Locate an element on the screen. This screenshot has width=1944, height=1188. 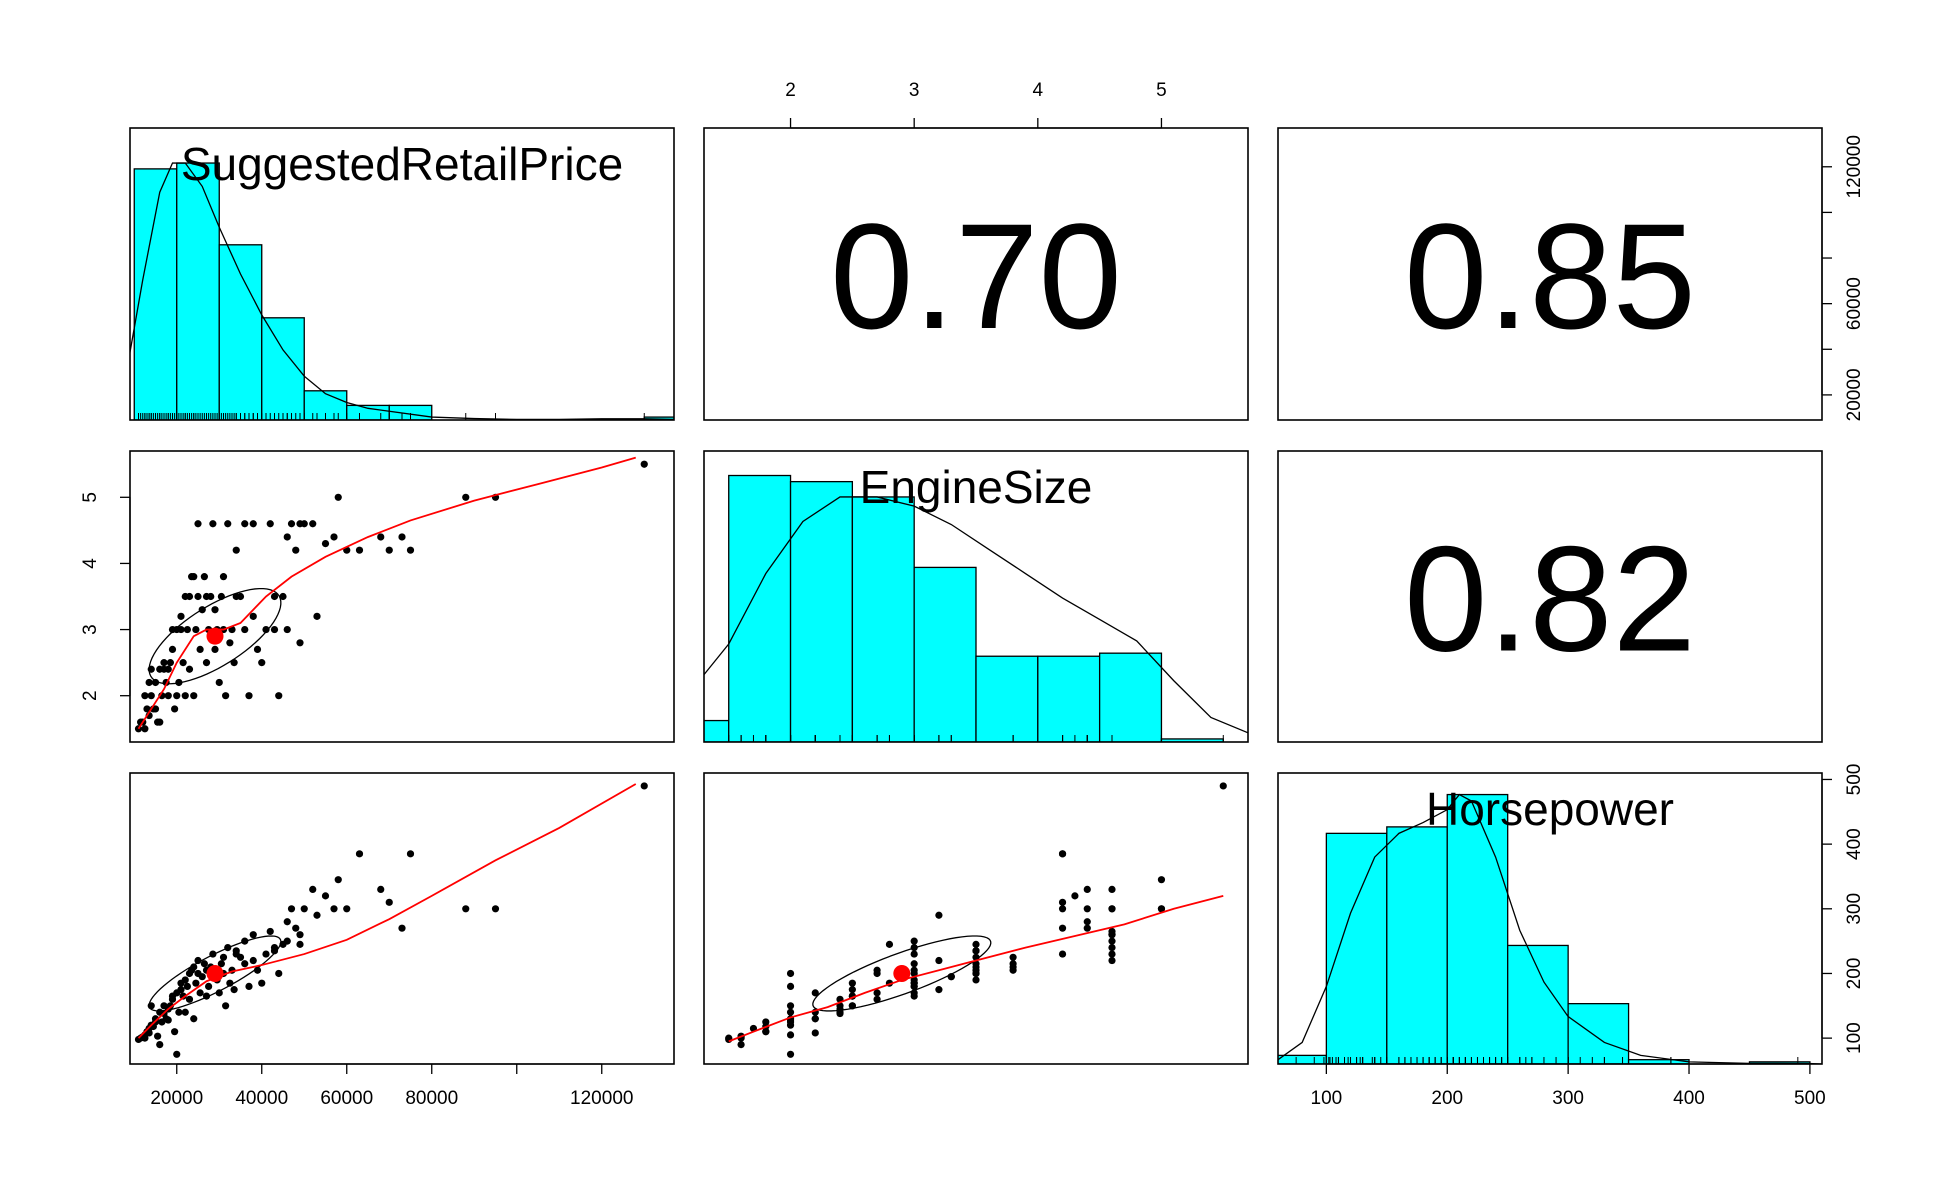
top-tick-label-enginesize: 4 is located at coordinates (1038, 90).